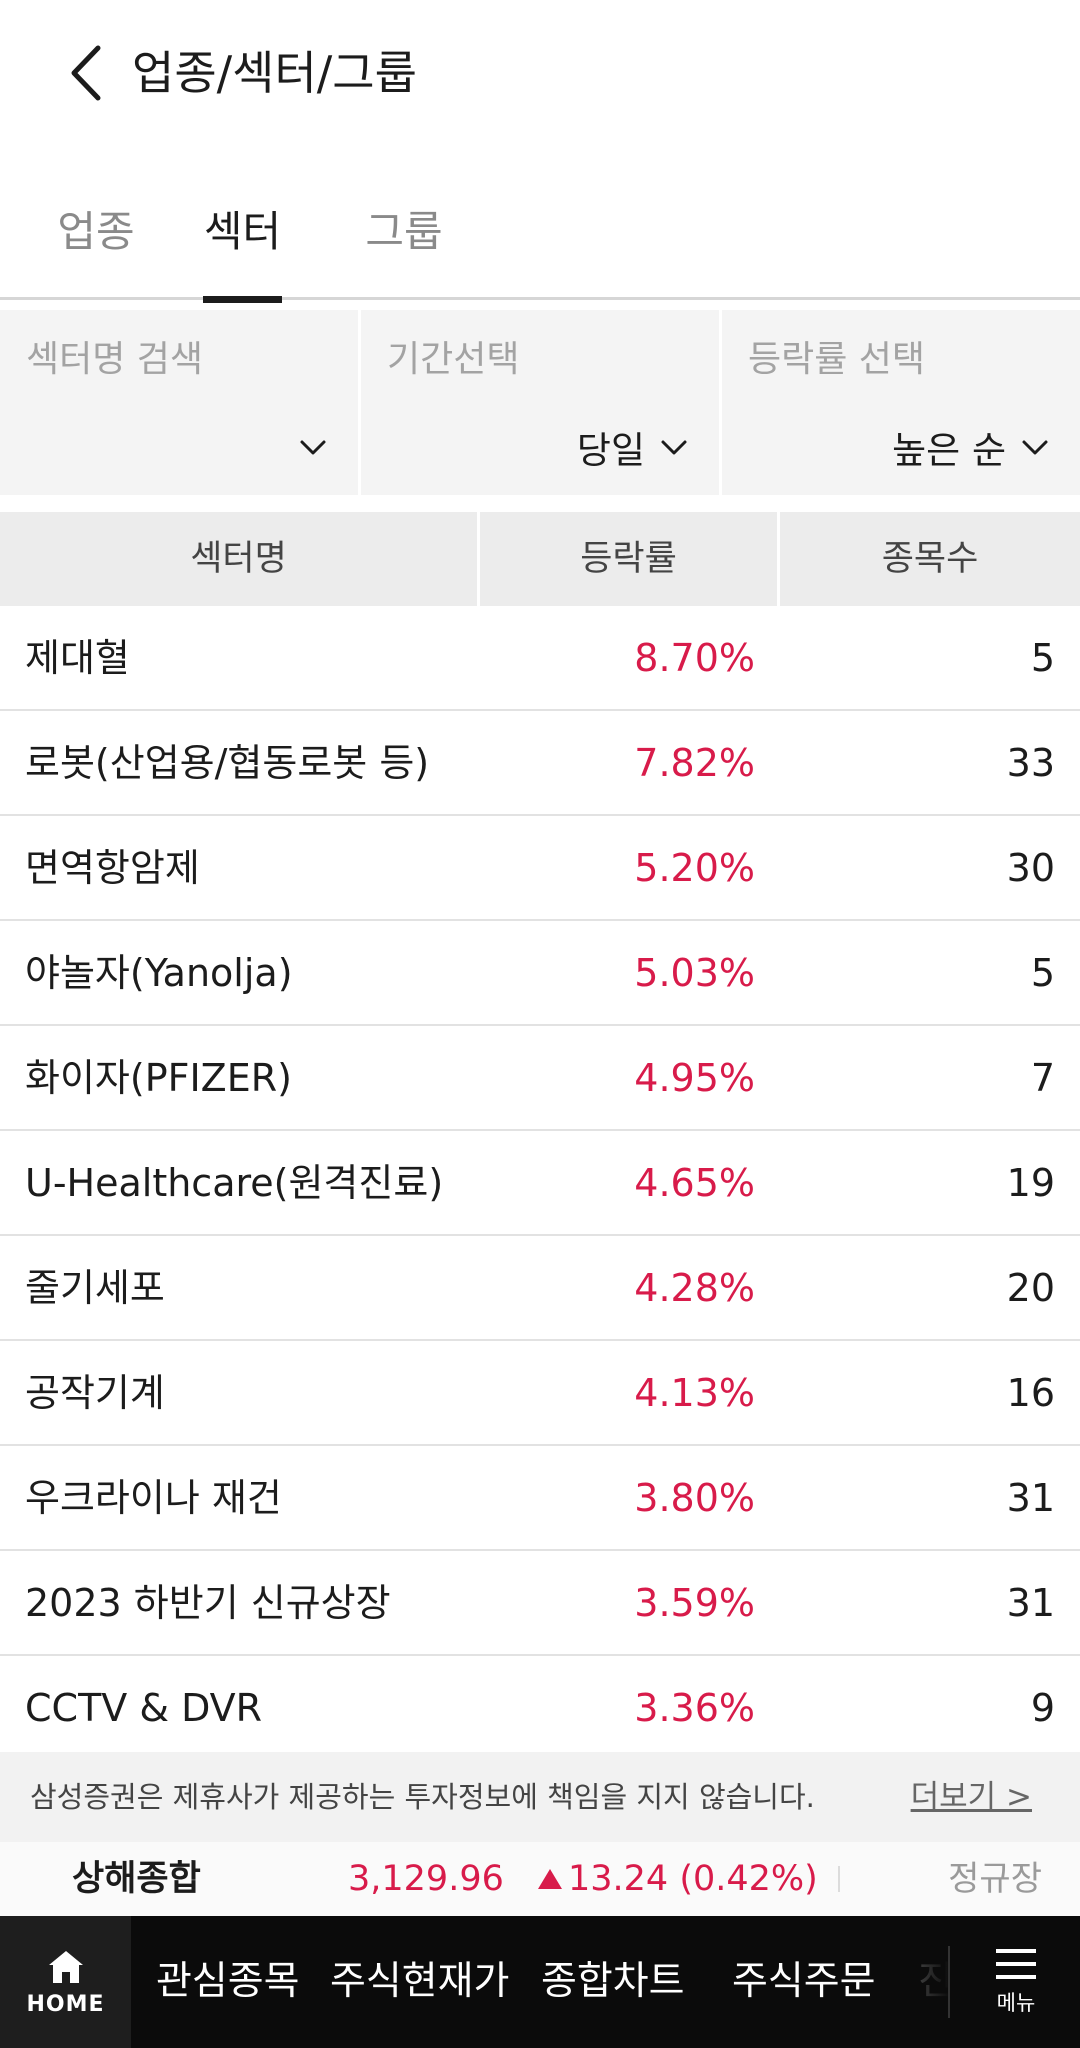 Image resolution: width=1080 pixels, height=2048 pixels. I want to click on sector-search-label: 섹터명 검색, so click(115, 359).